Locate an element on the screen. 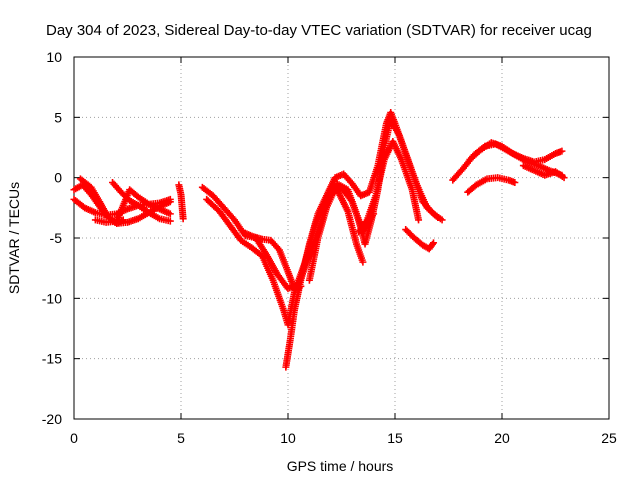 This screenshot has height=480, width=640. x-tick-label: 20 is located at coordinates (502, 438).